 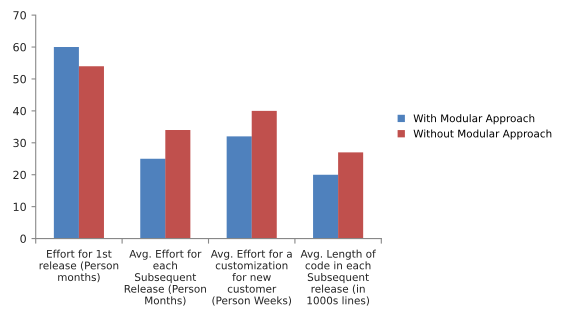 I want to click on x-tick-label: Avg. Effort for each Subsequent Release (Person Months), so click(x=165, y=278).